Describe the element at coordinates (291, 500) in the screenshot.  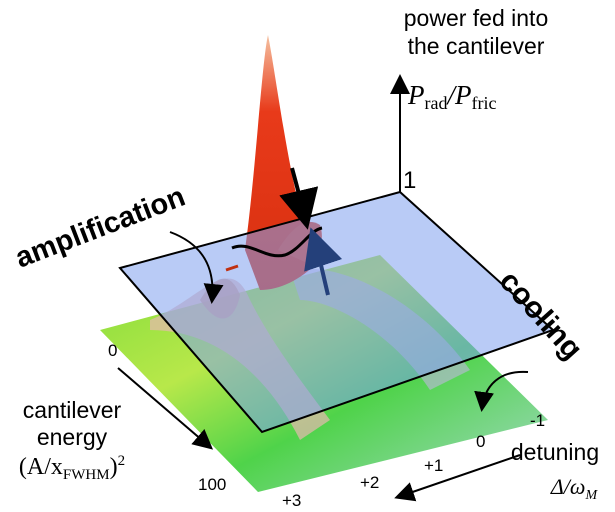
I see `tick-label: +3` at that location.